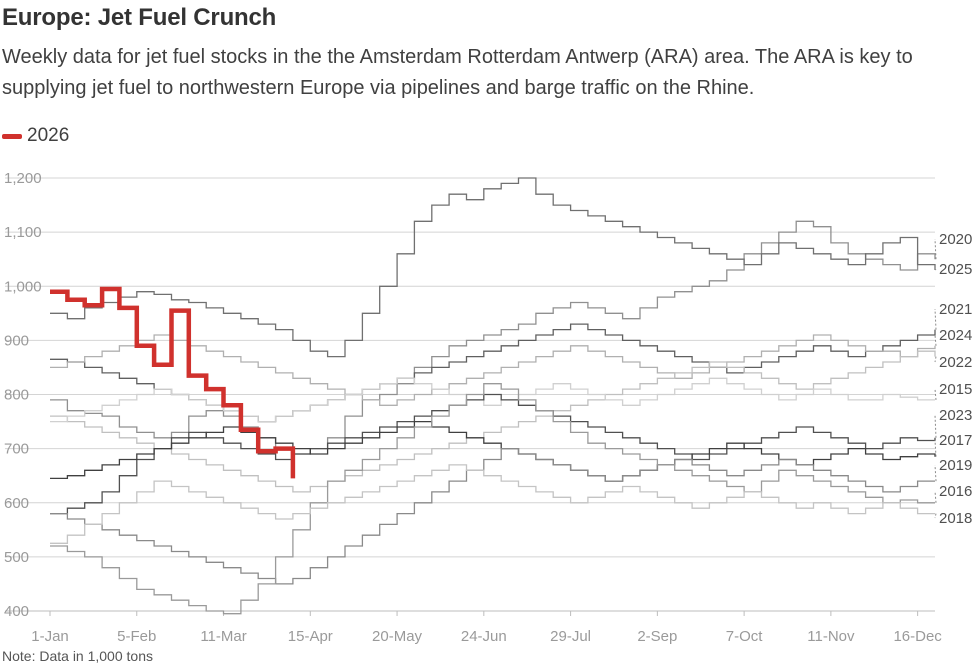  What do you see at coordinates (397, 636) in the screenshot?
I see `x-tick-label-4: 20-May` at bounding box center [397, 636].